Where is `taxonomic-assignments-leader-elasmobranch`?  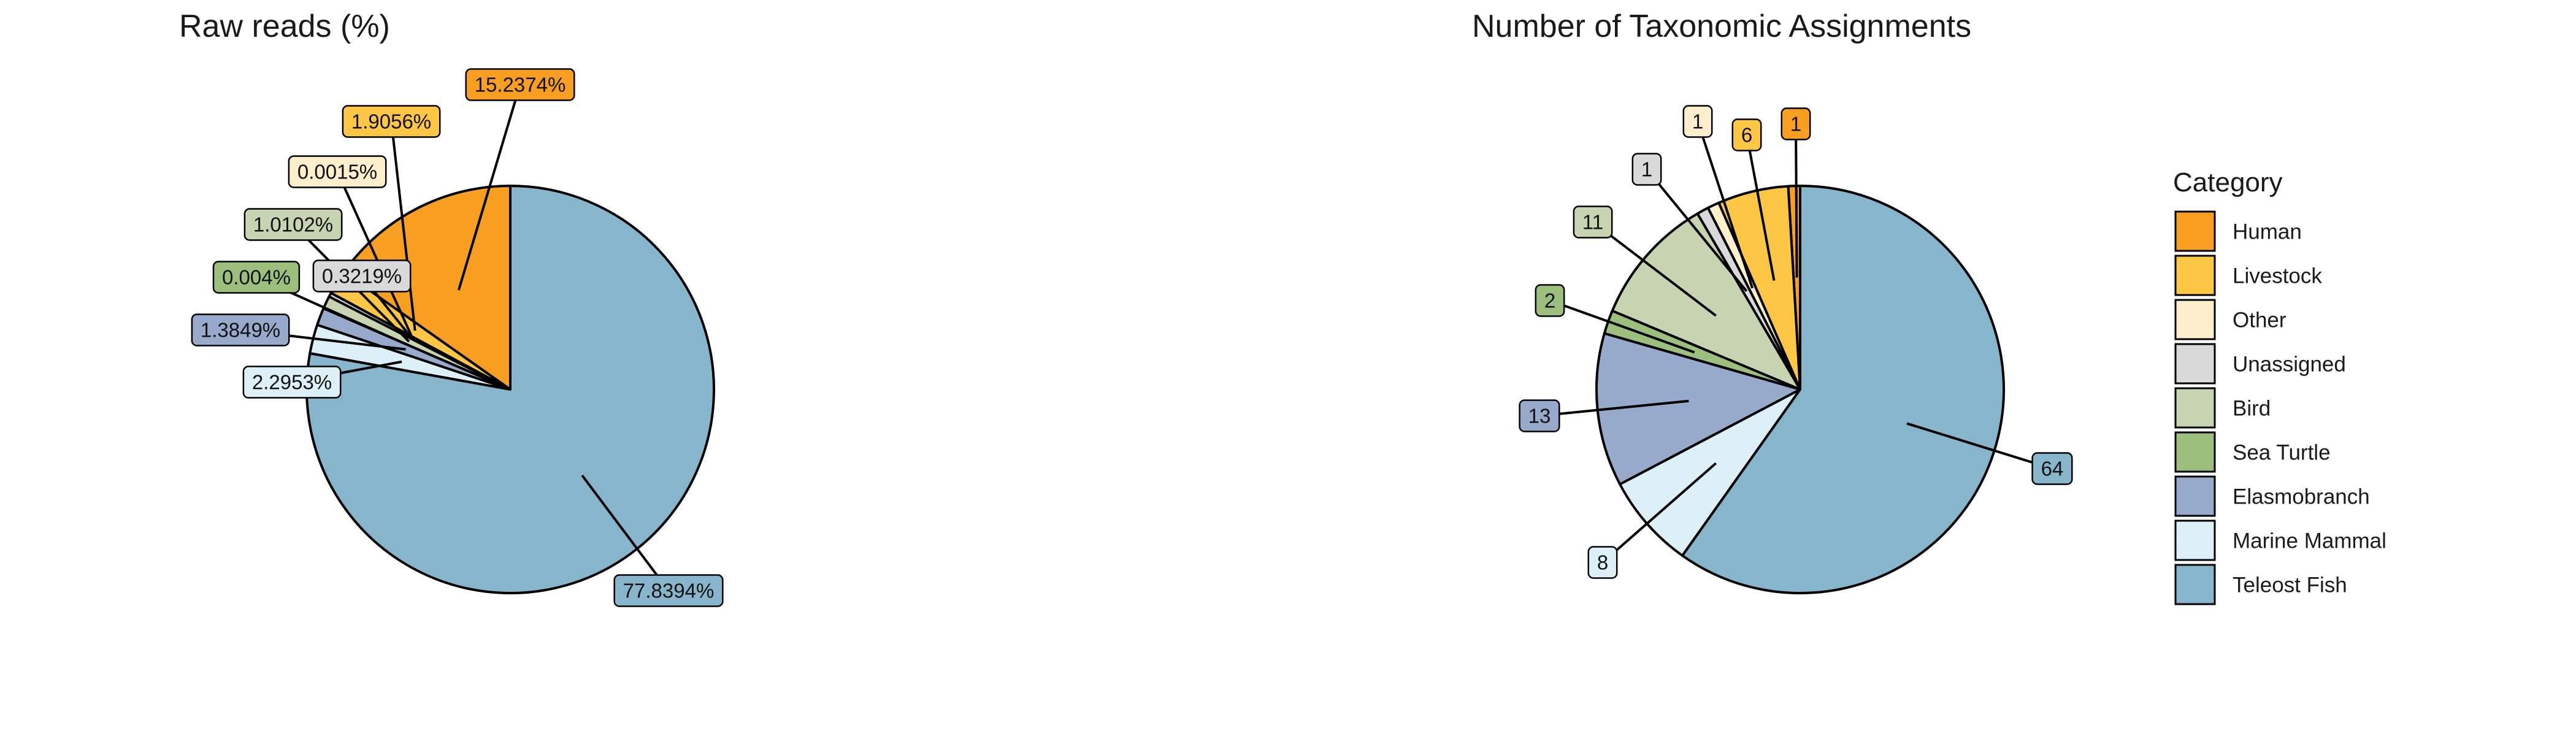
taxonomic-assignments-leader-elasmobranch is located at coordinates (1614, 408).